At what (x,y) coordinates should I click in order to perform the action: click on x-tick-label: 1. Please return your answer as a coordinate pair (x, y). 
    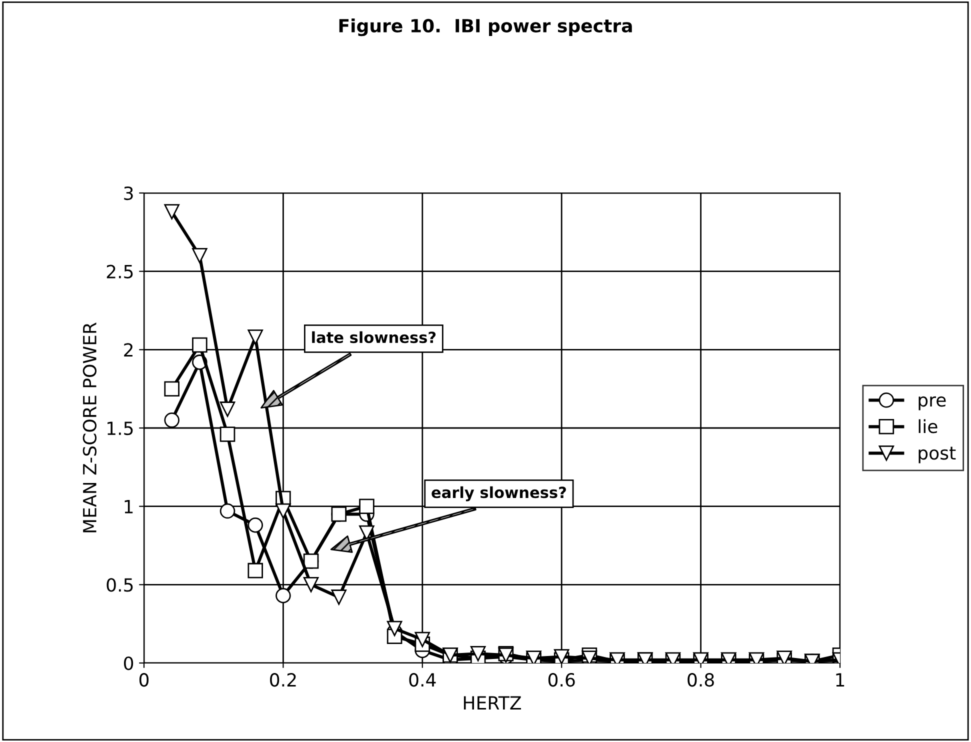
    Looking at the image, I should click on (840, 679).